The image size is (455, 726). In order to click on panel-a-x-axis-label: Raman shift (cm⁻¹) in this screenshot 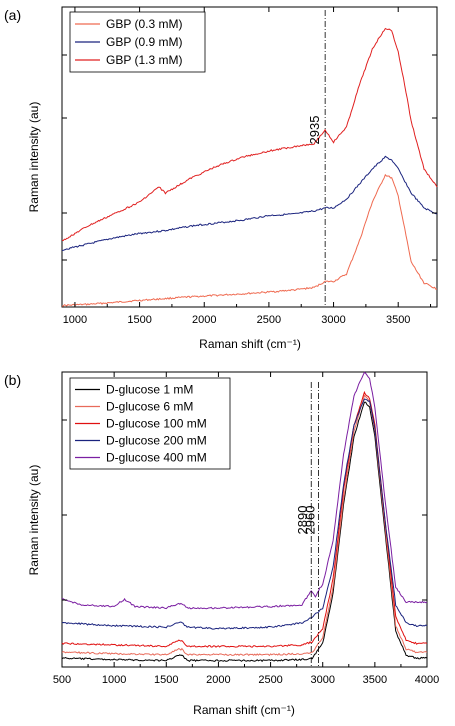, I will do `click(250, 344)`.